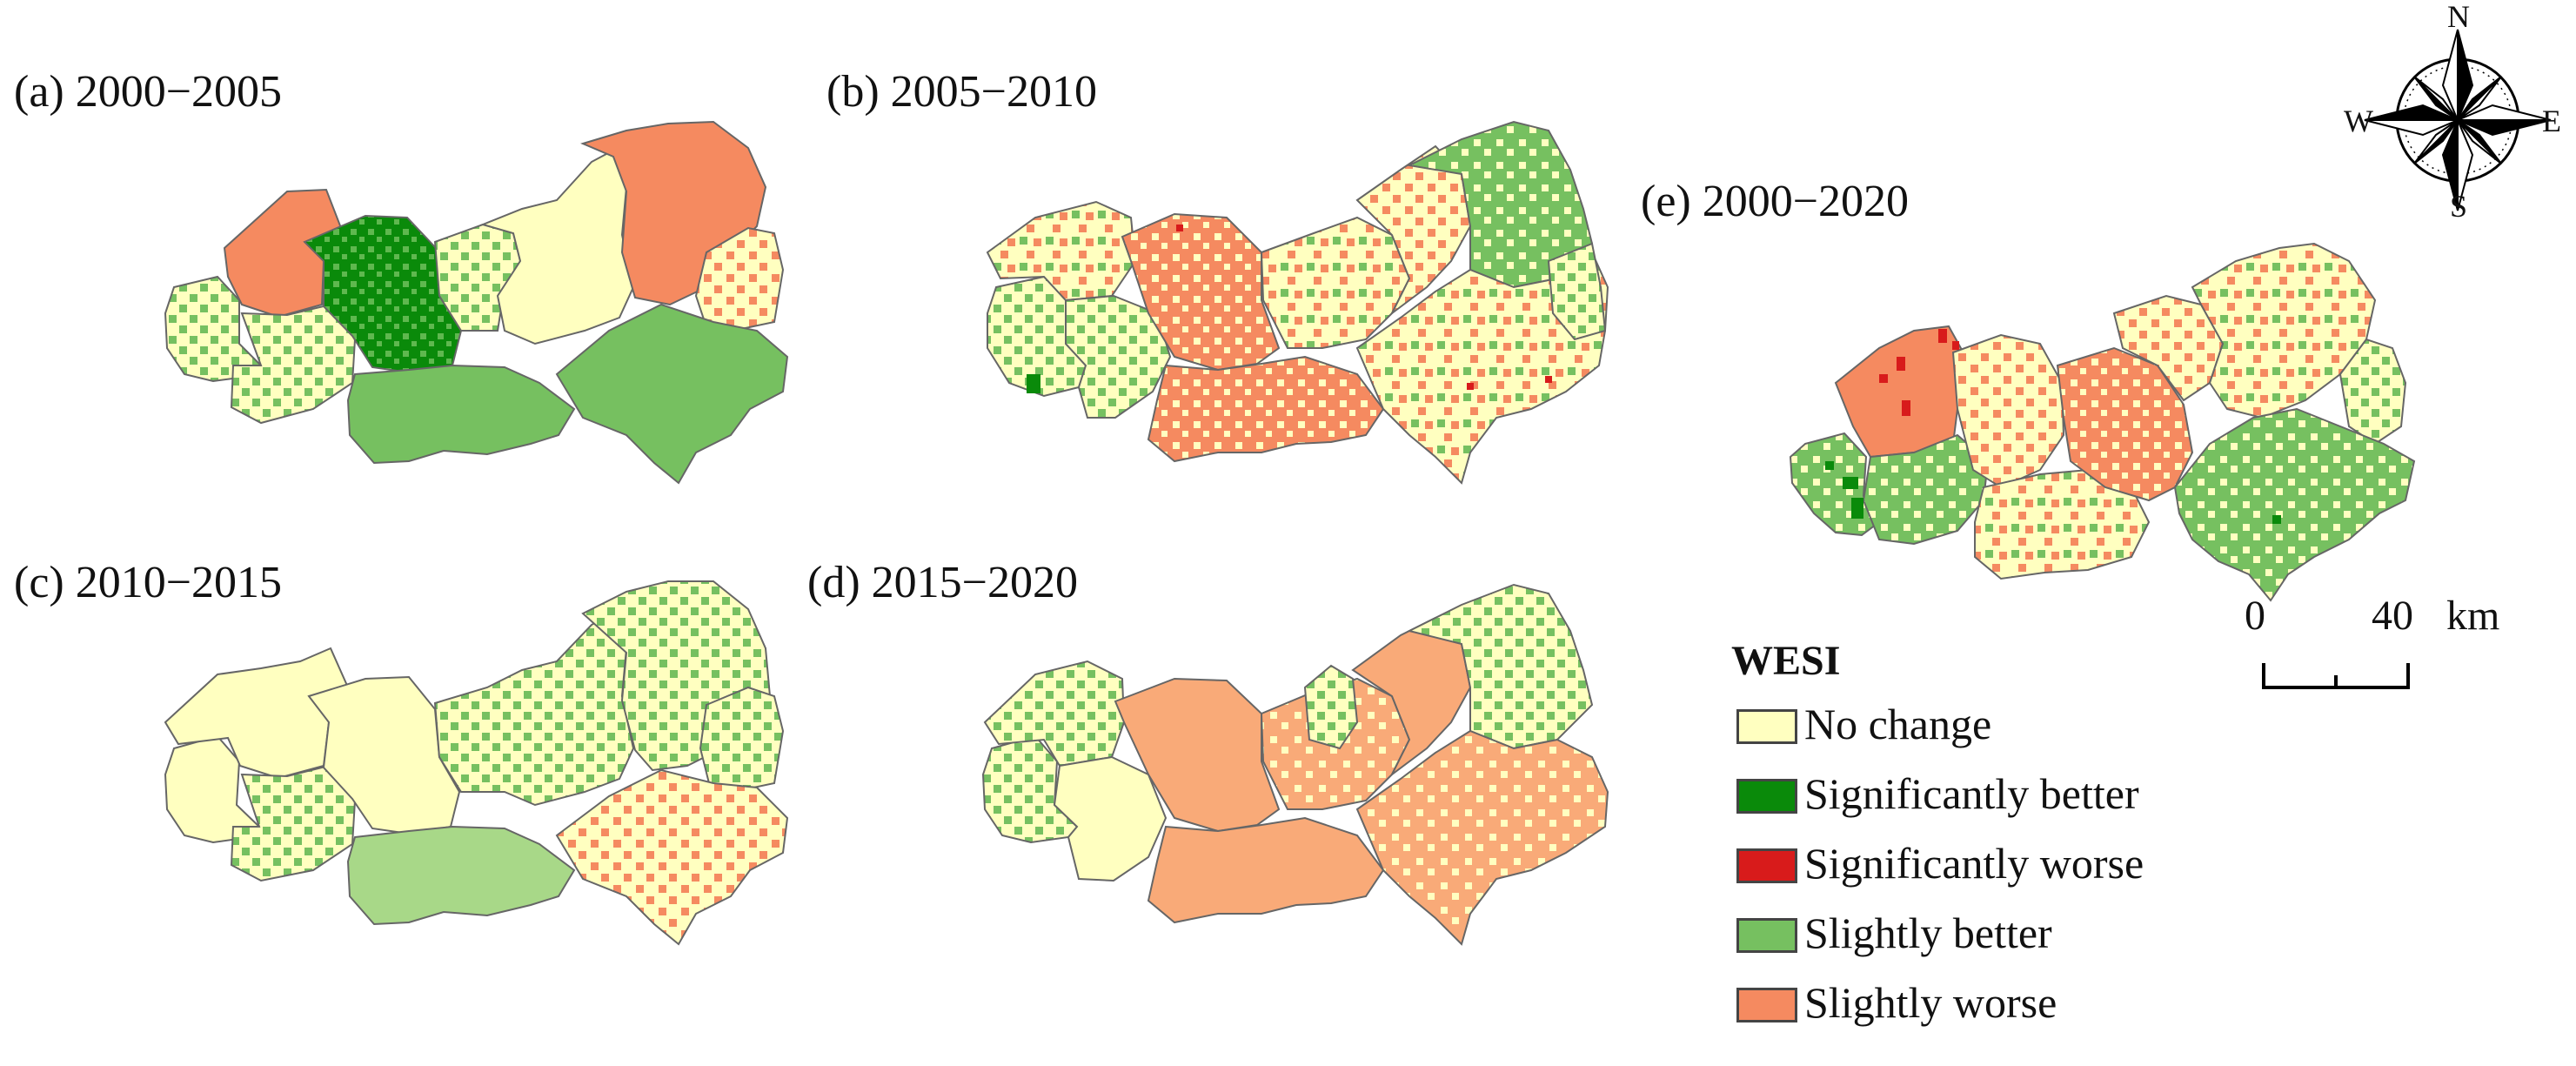  I want to click on map-panel-d, so click(1295, 765).